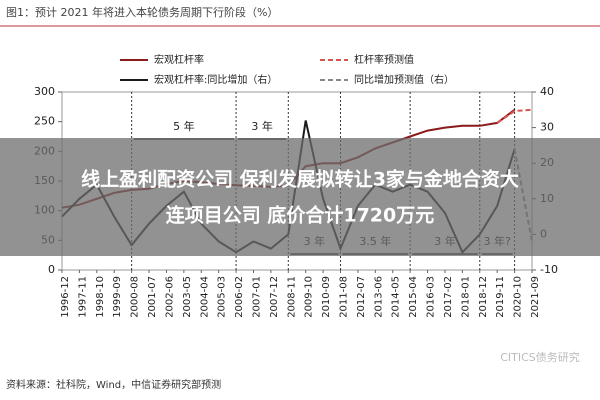 This screenshot has width=600, height=400. I want to click on x-tick-label: 2005-03, so click(222, 297).